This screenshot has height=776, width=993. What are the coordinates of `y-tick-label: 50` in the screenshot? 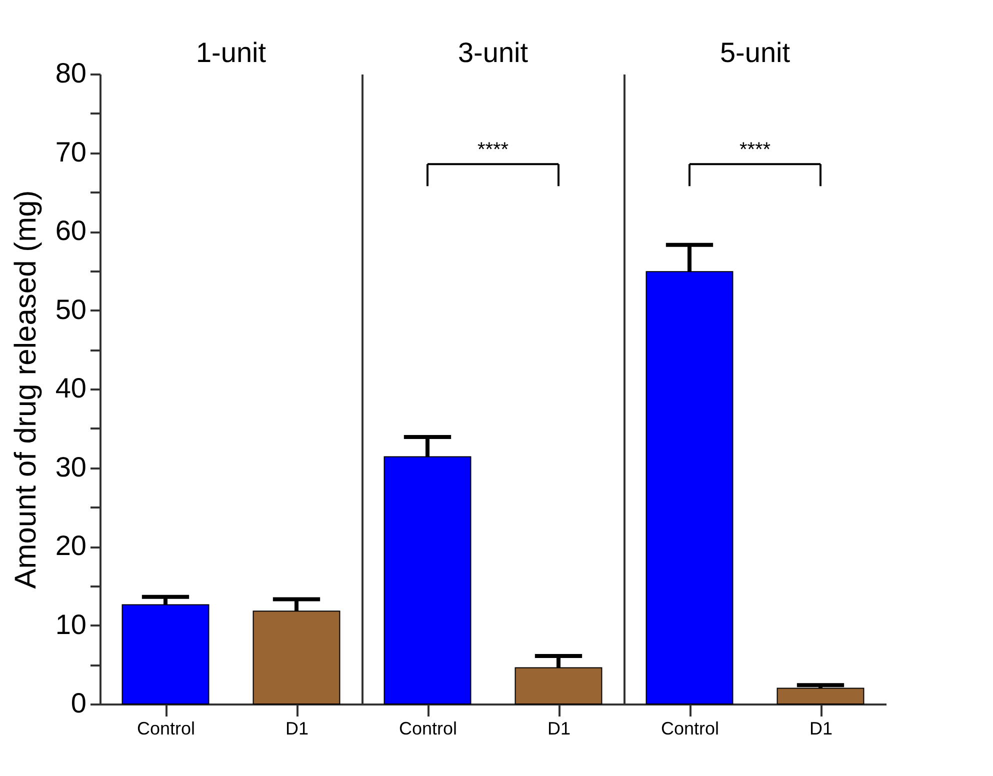 It's located at (70, 309).